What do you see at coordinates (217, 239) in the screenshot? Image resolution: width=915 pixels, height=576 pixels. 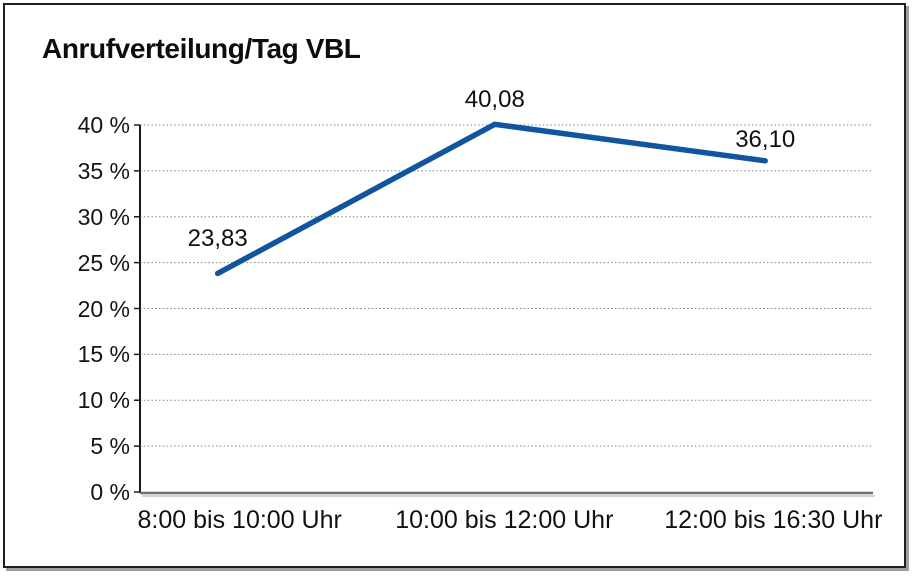 I see `data-value-label-1: 23,83` at bounding box center [217, 239].